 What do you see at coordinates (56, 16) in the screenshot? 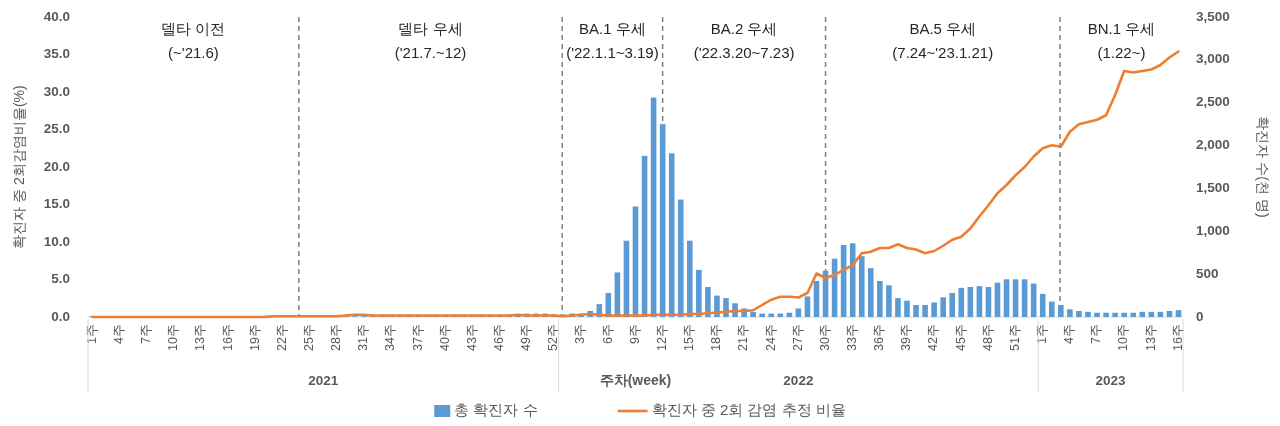
I see `y-tick-label: 40.0` at bounding box center [56, 16].